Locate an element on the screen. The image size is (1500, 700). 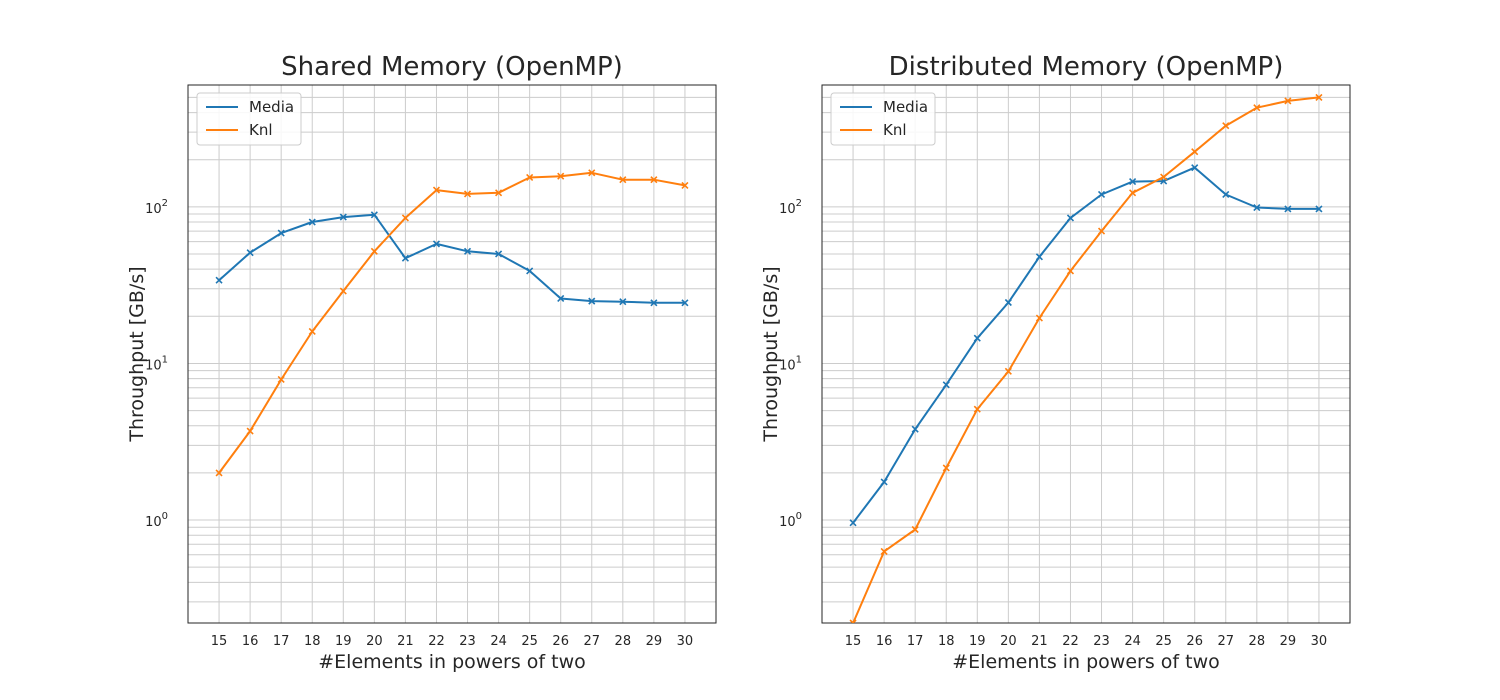
x-tick-label: 23 is located at coordinates (1101, 641).